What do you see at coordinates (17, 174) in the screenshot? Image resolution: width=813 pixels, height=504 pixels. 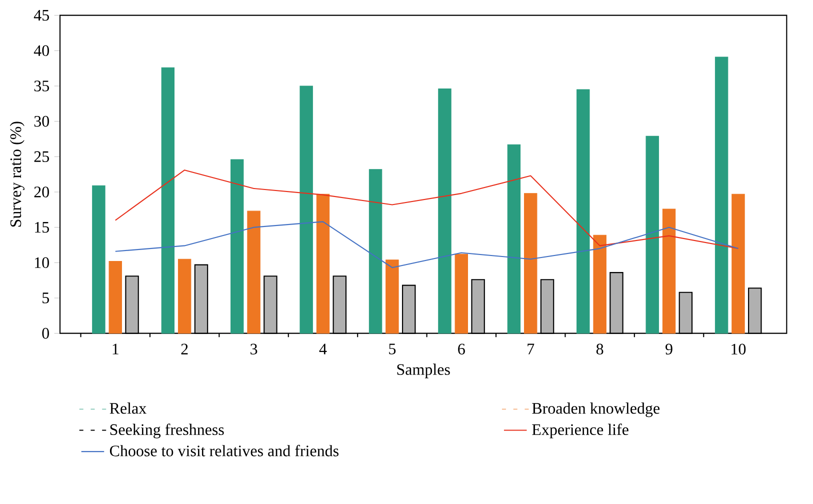 I see `y-axis-title: Survey ratio (%)` at bounding box center [17, 174].